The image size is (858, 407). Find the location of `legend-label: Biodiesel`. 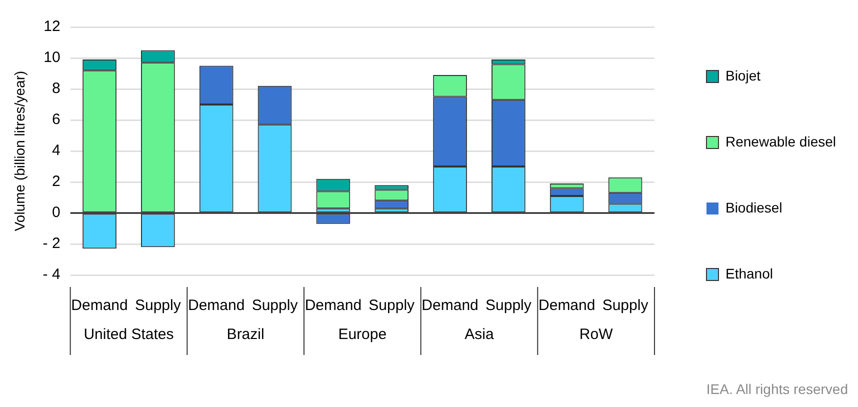

legend-label: Biodiesel is located at coordinates (753, 207).